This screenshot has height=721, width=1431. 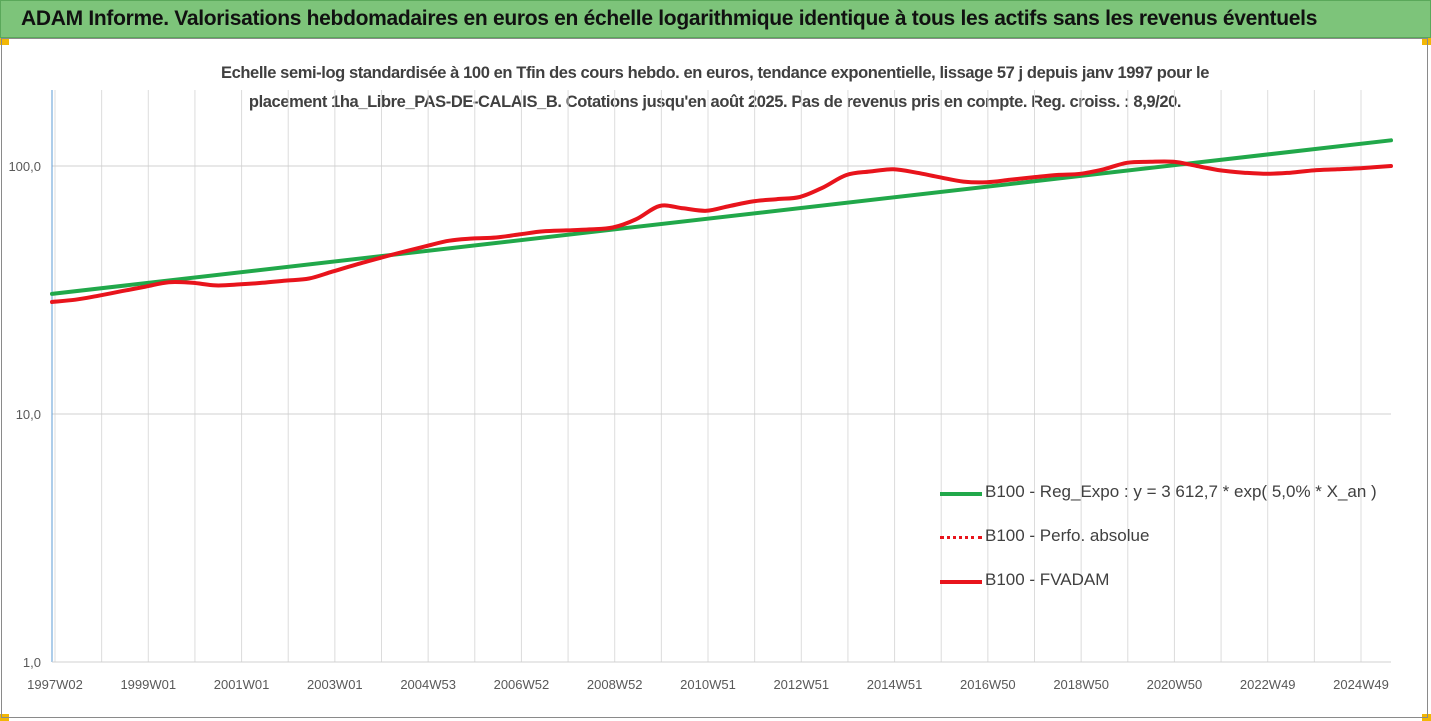 I want to click on legend-swatch-regression, so click(x=961, y=494).